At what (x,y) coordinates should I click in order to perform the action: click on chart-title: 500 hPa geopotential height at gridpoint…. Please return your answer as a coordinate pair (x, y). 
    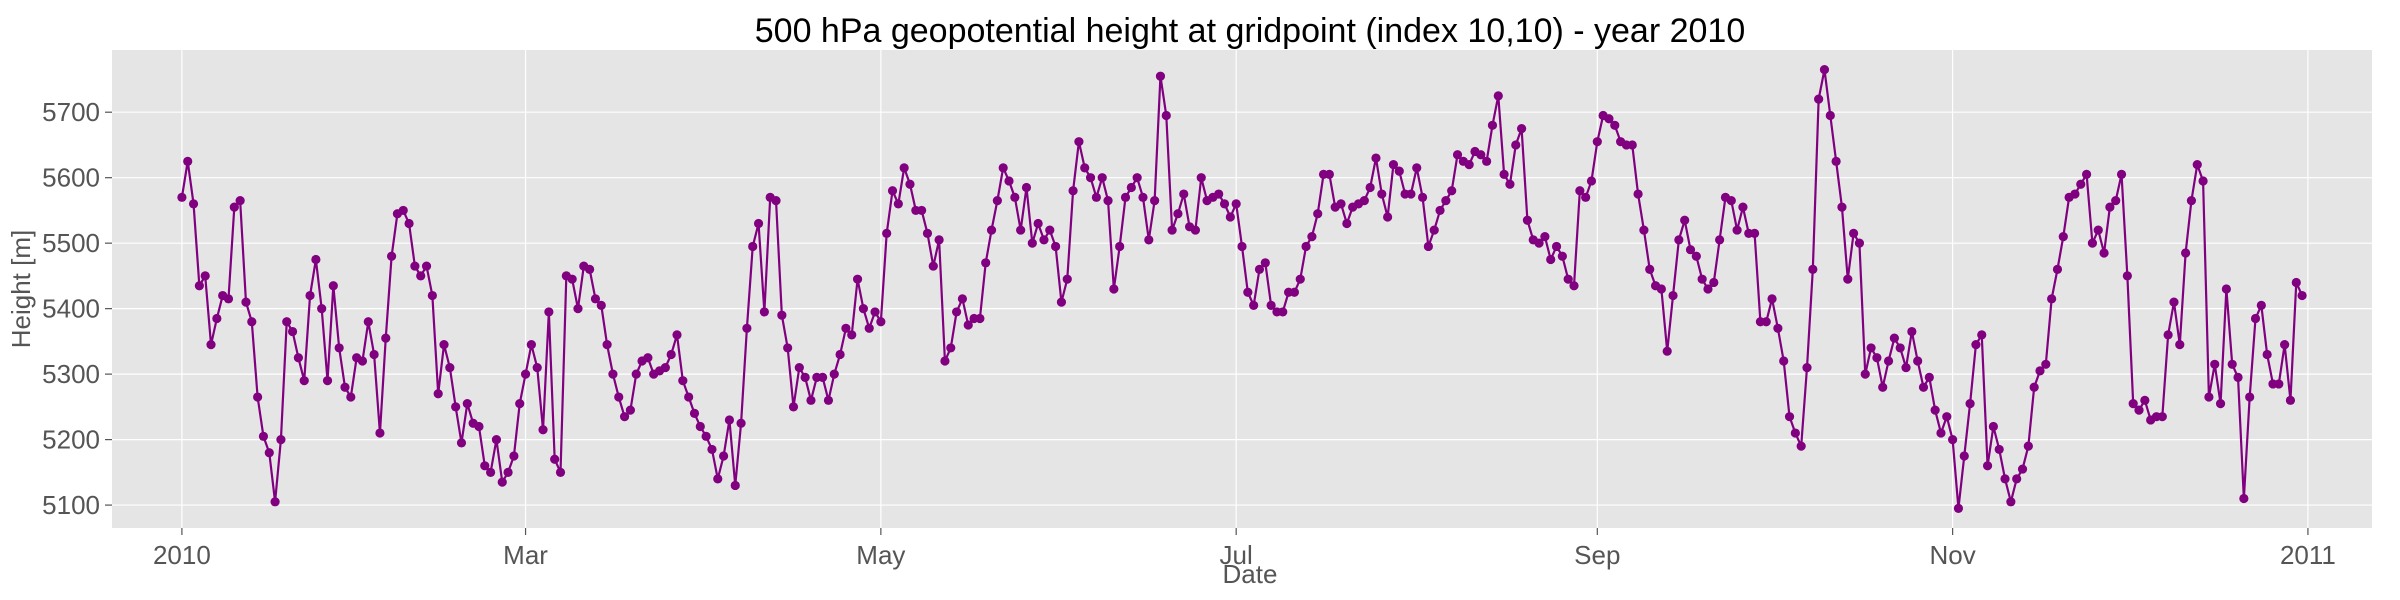
    Looking at the image, I should click on (1250, 31).